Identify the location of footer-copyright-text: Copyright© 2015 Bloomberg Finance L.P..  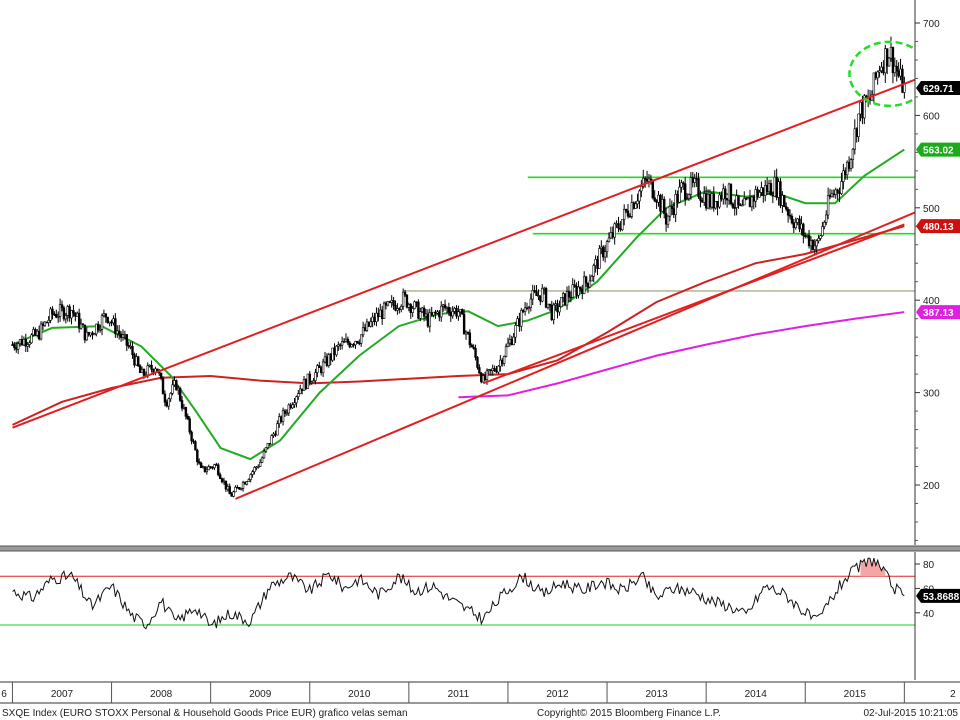
(629, 713).